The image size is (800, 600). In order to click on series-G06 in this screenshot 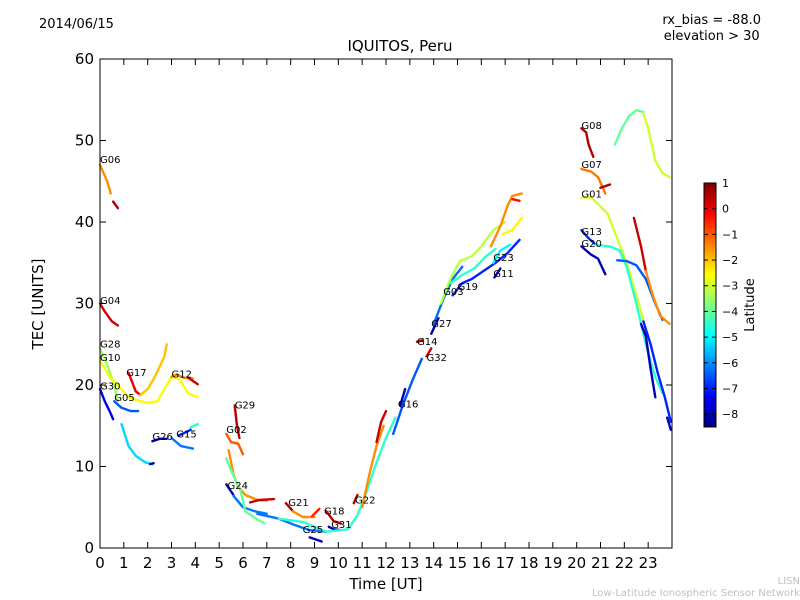, I will do `click(105, 179)`.